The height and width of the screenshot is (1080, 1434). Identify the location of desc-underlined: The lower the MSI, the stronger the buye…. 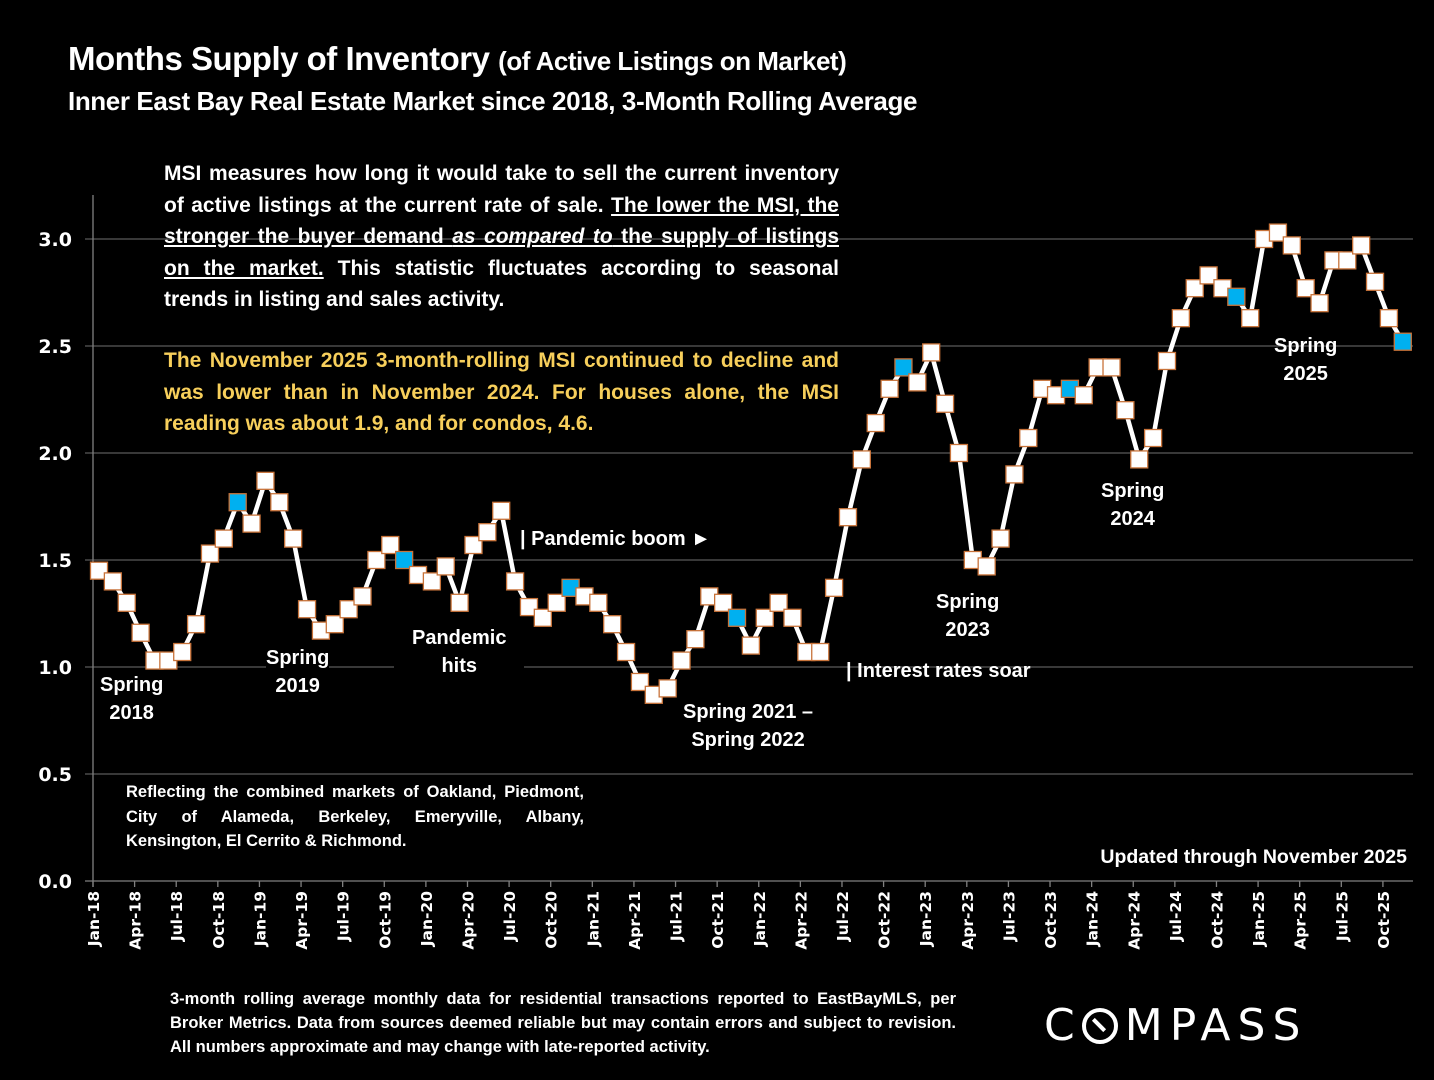
(501, 237).